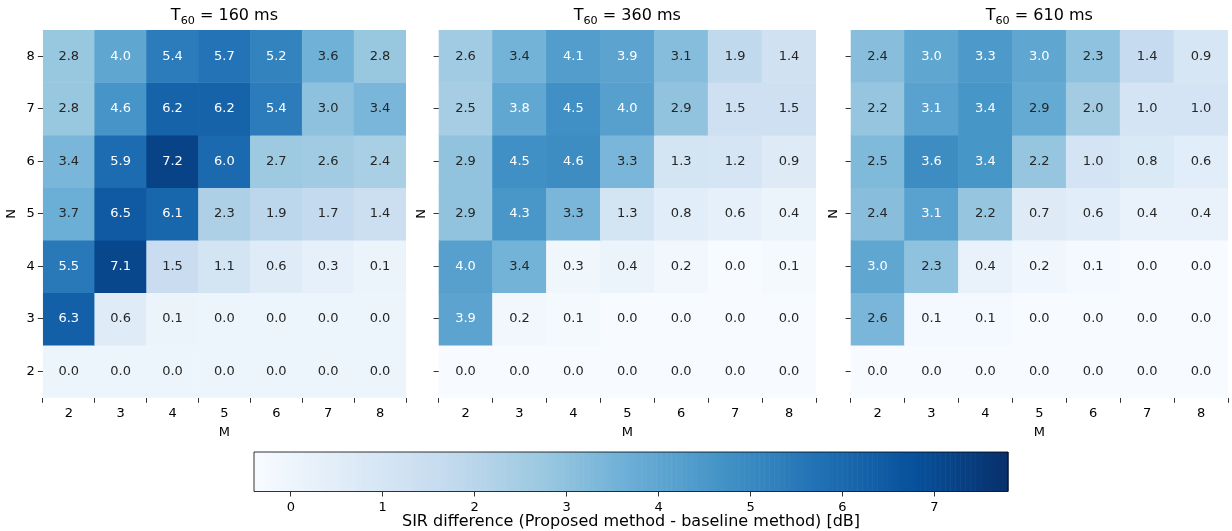 The image size is (1232, 531). I want to click on data-label: 2.2, so click(877, 108).